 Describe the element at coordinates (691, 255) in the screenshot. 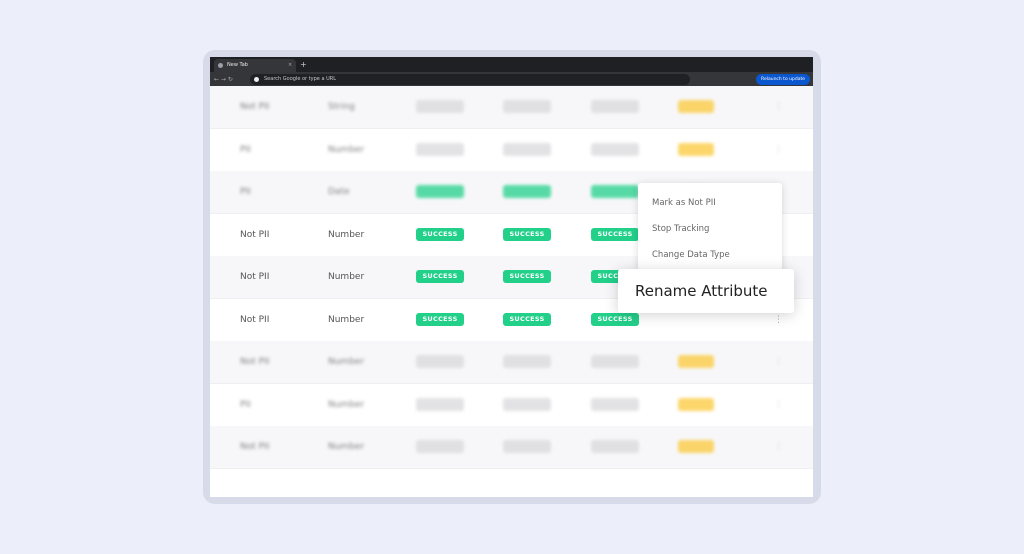

I see `menu-item: Change Data Type` at that location.